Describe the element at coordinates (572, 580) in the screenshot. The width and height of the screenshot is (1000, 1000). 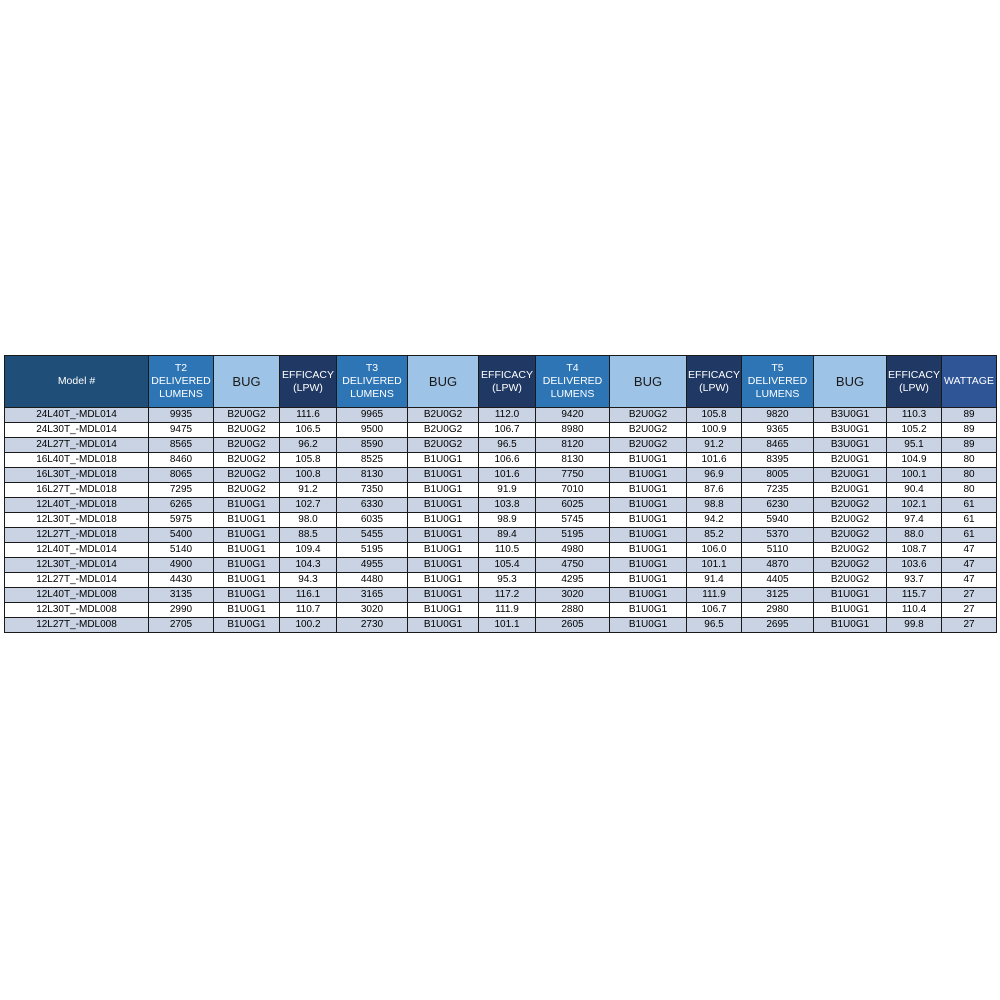
I see `cell-t4-lumens: 4295` at that location.